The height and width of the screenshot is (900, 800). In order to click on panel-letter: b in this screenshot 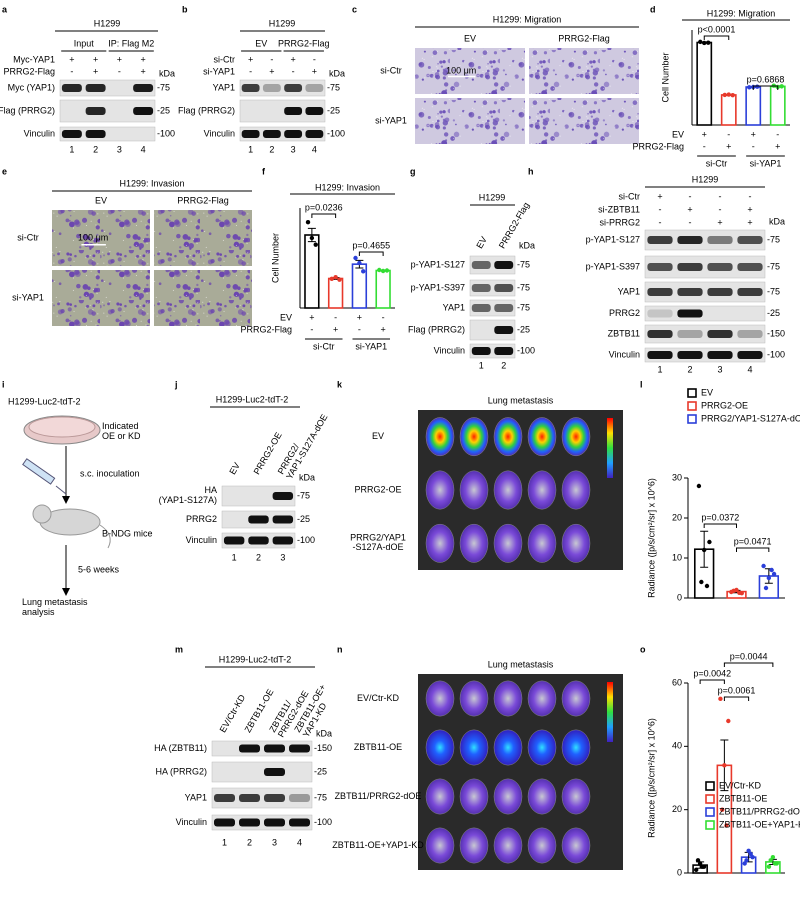, I will do `click(185, 9)`.